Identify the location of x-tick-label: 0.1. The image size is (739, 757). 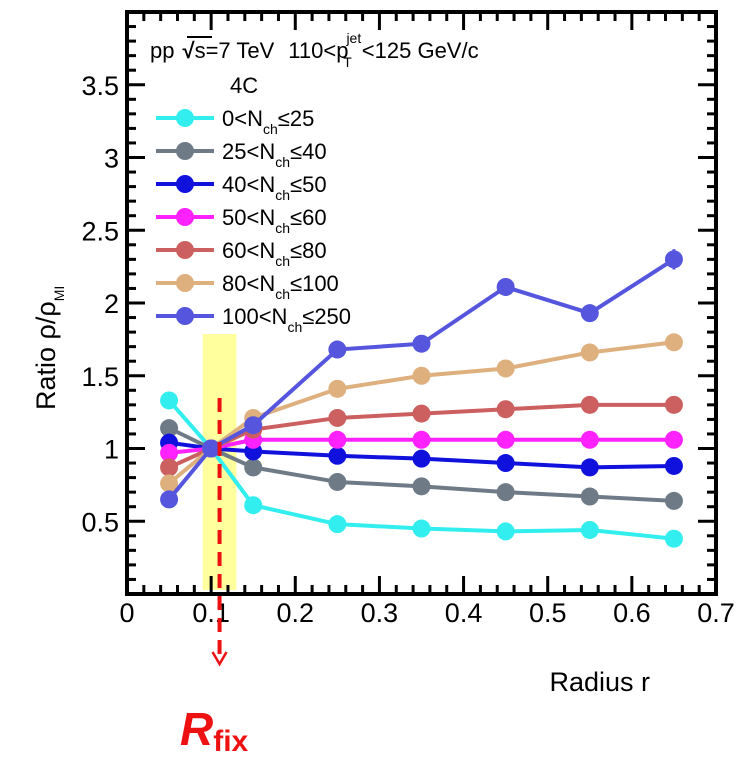
(211, 613).